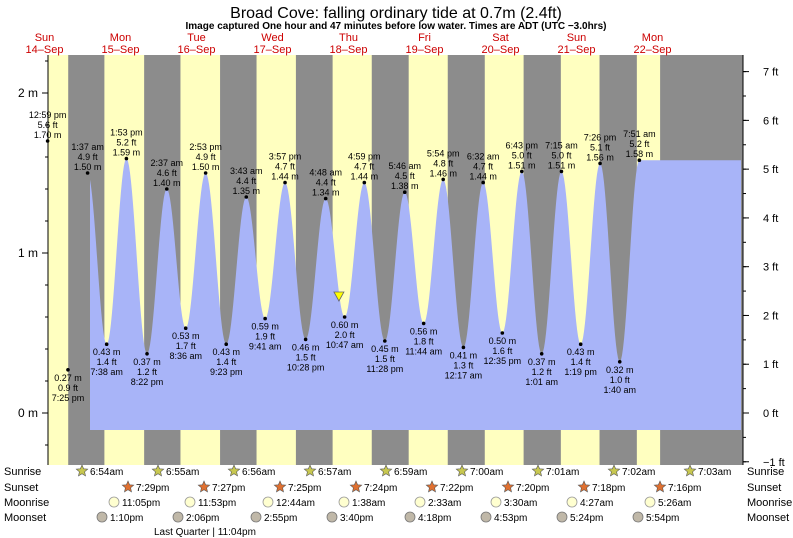 Image resolution: width=793 pixels, height=538 pixels. I want to click on moonrise-row-label: Moonrise, so click(26, 503).